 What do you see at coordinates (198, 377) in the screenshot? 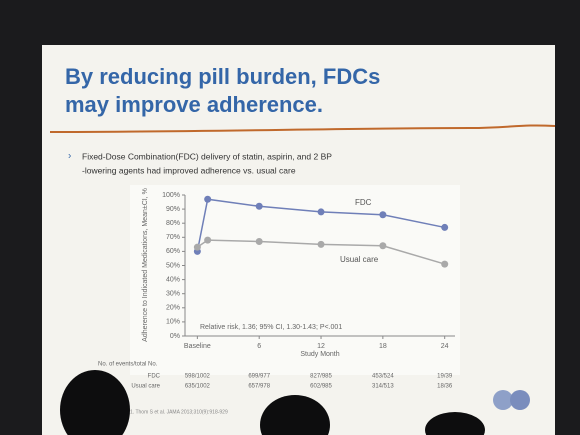
I see `table-cell: 598/1002` at bounding box center [198, 377].